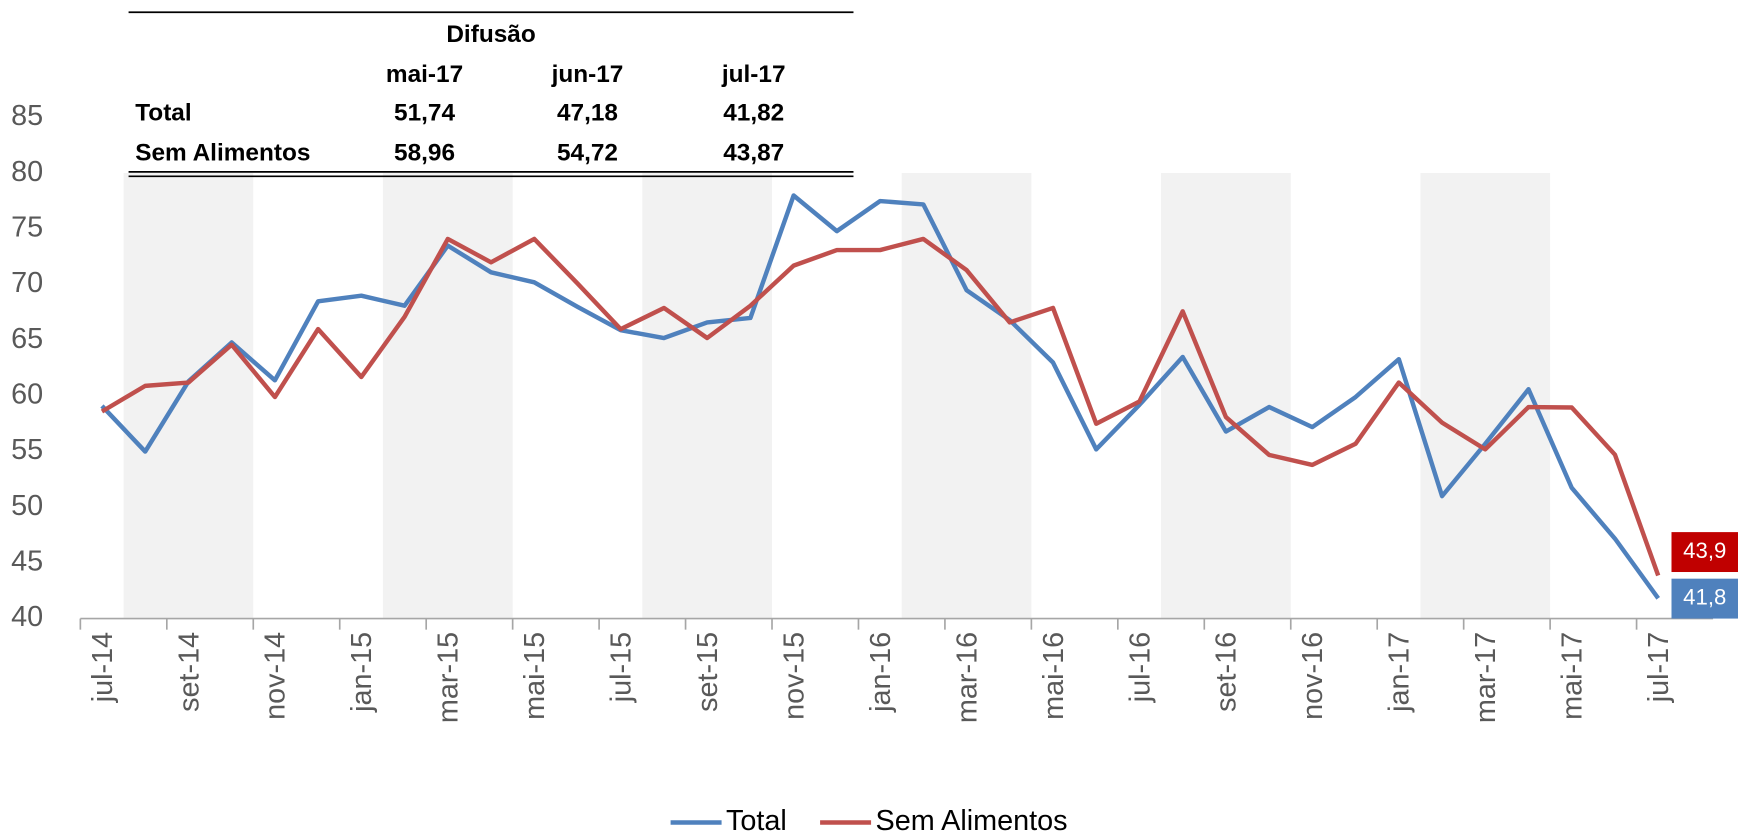  Describe the element at coordinates (708, 672) in the screenshot. I see `x-tick-label: set-15` at that location.